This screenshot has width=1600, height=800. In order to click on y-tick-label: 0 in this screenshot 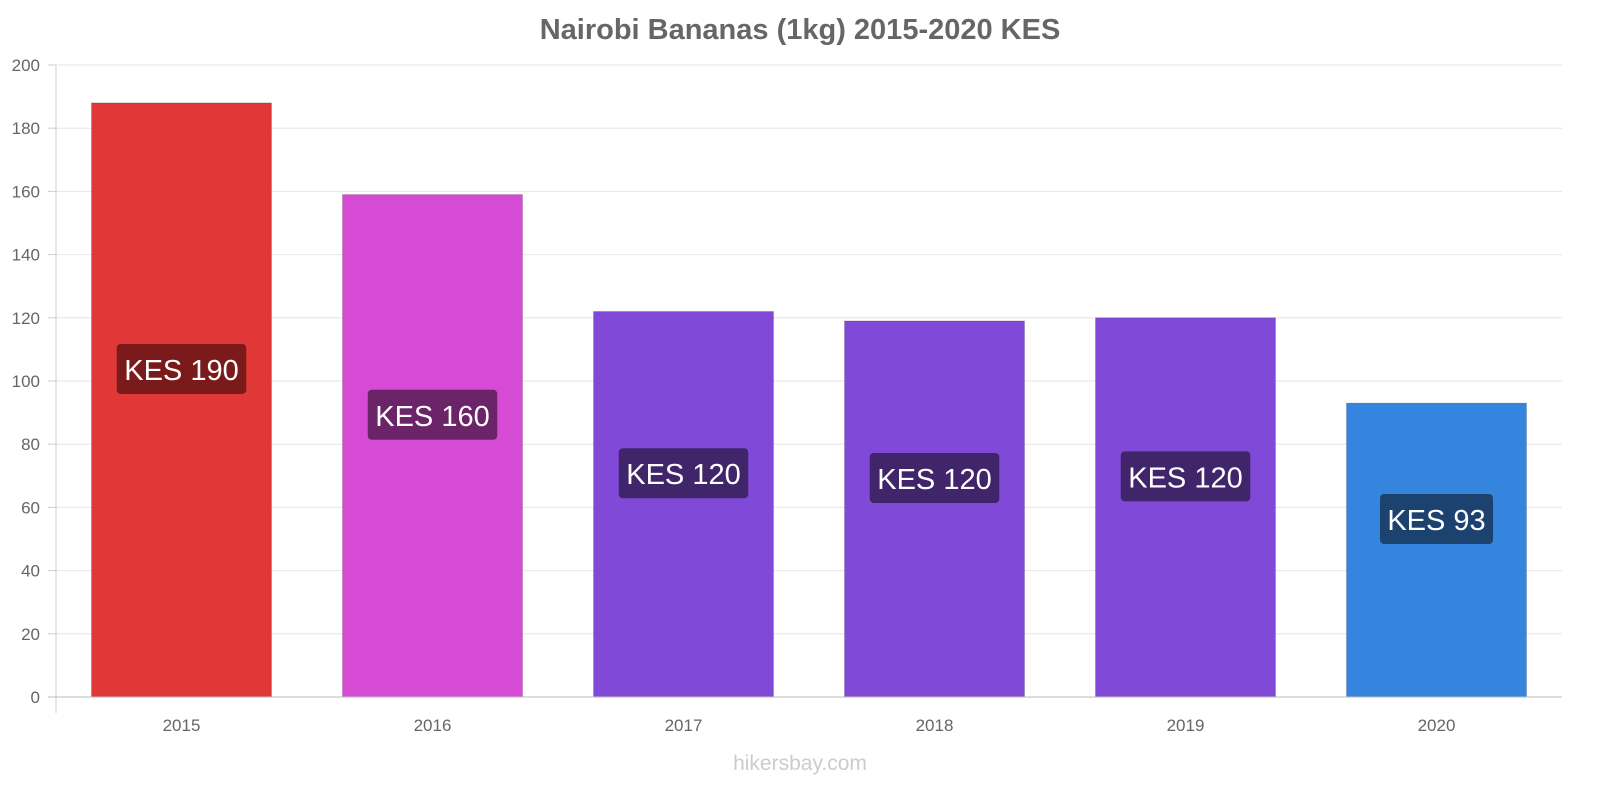, I will do `click(35, 697)`.